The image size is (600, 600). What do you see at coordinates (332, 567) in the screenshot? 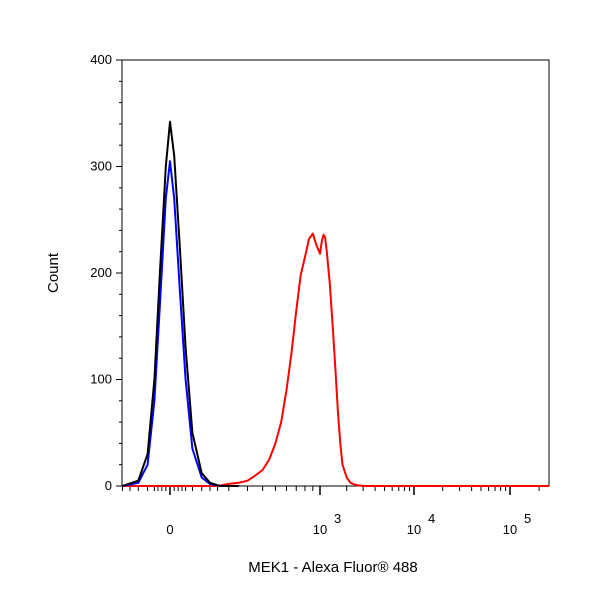
I see `x-axis-title: MEK1 - Alexa Fluor® 488` at bounding box center [332, 567].